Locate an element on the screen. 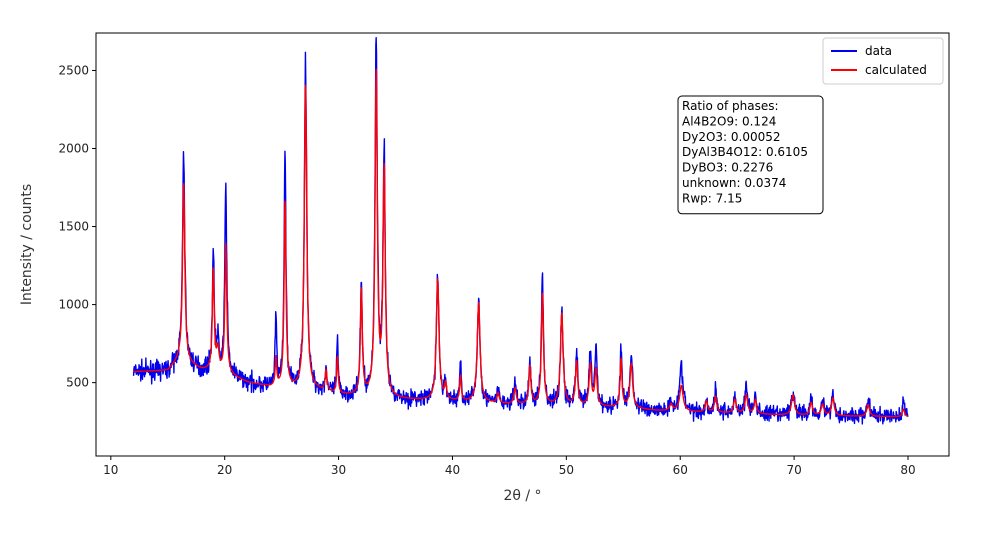 This screenshot has height=534, width=997. legend-box is located at coordinates (883, 61).